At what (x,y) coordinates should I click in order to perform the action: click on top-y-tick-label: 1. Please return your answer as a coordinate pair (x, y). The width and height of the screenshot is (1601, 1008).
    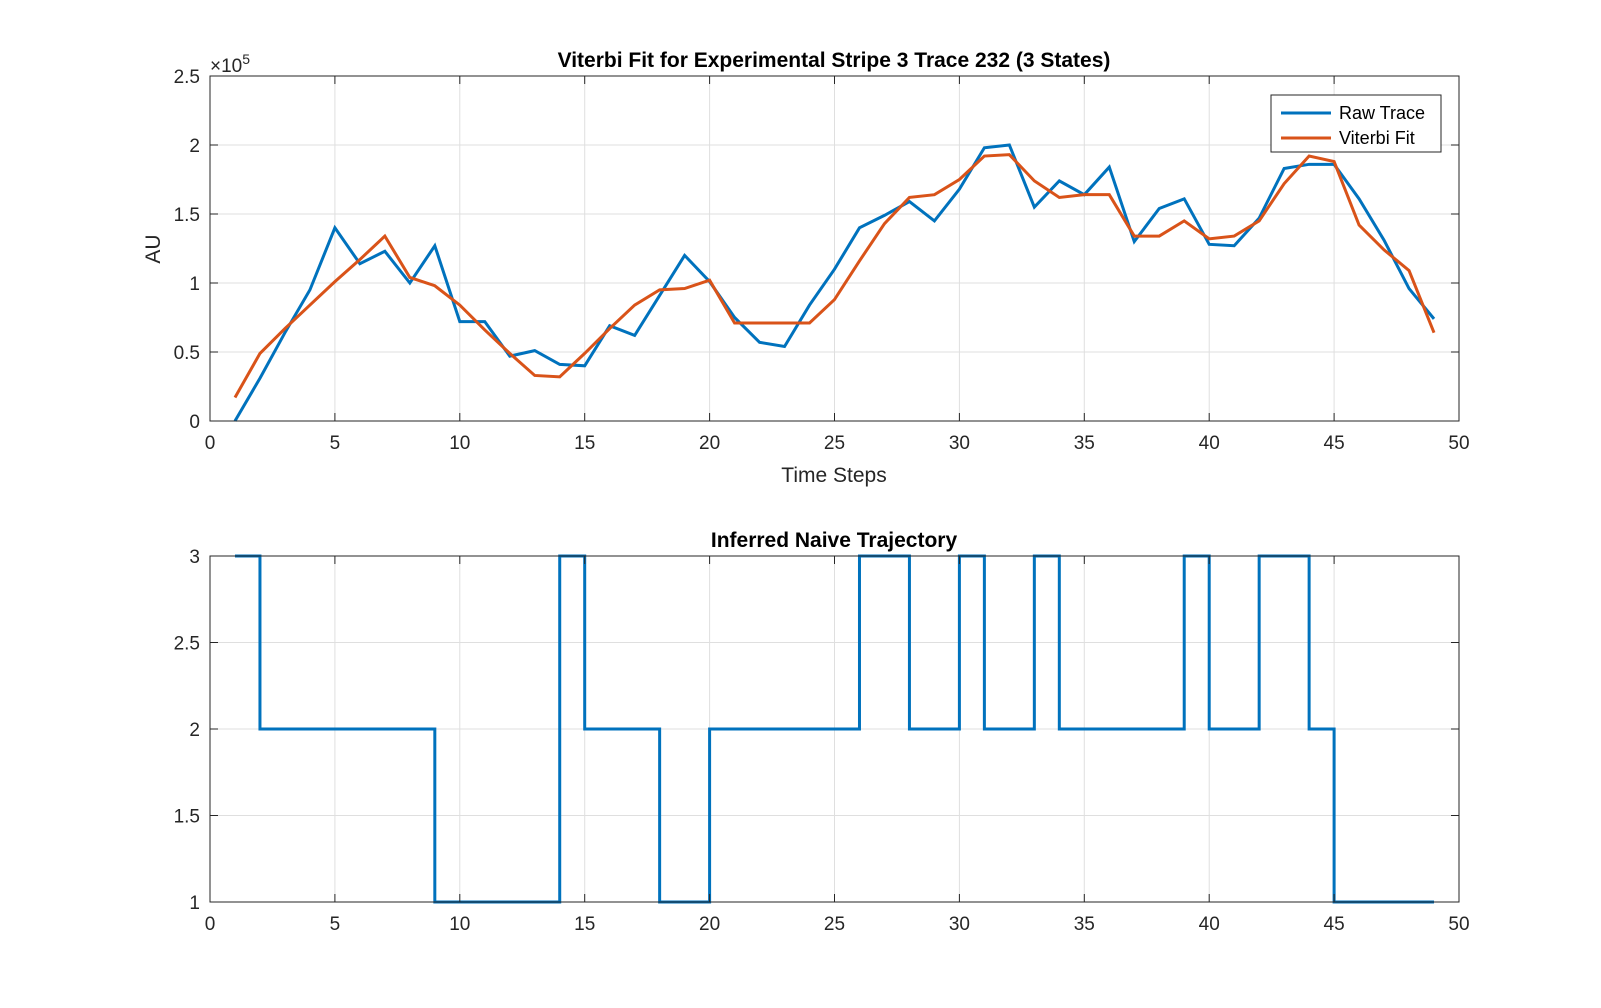
    Looking at the image, I should click on (194, 284).